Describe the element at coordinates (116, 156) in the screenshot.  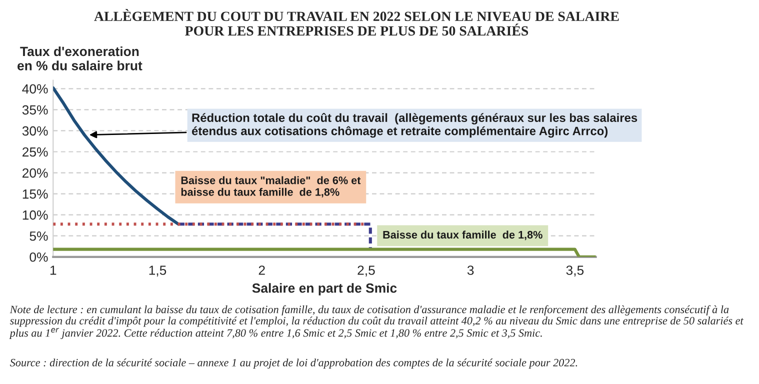
I see `line-series` at that location.